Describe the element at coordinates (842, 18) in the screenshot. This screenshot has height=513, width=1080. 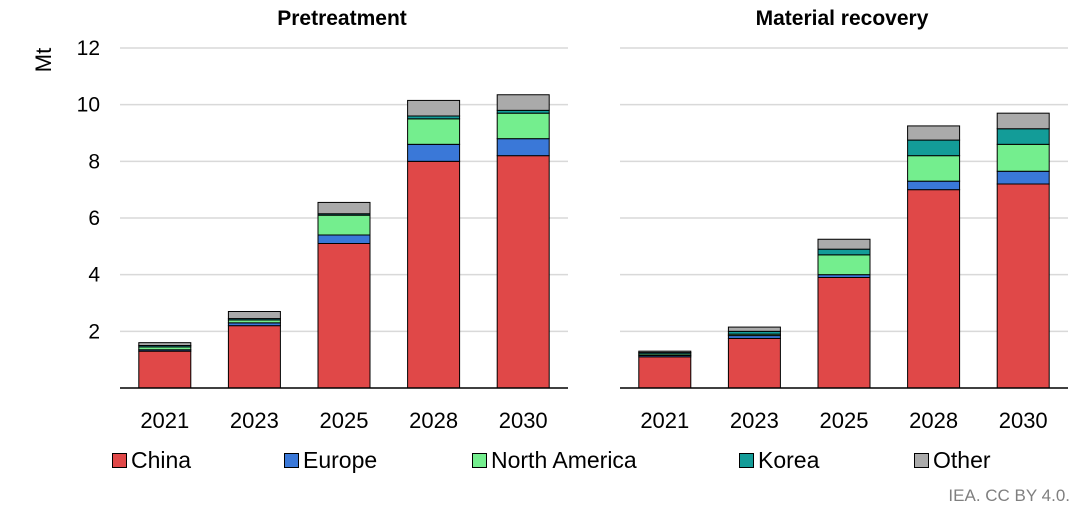
I see `panel-title: Material recovery` at that location.